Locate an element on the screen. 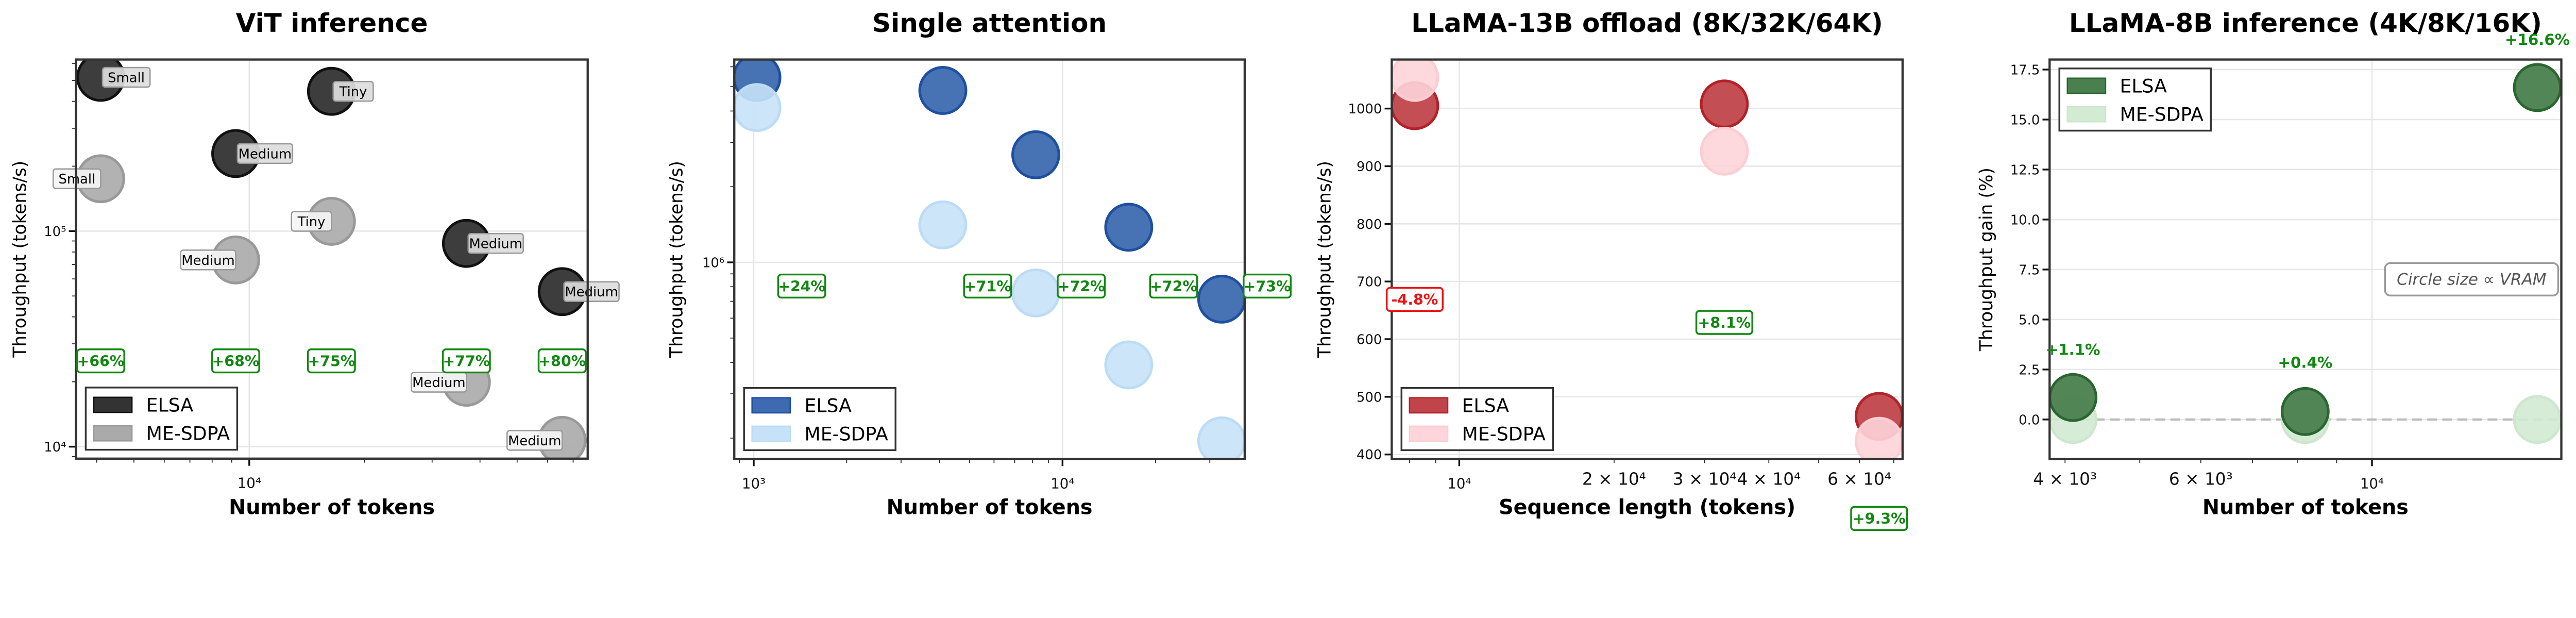 The height and width of the screenshot is (618, 2576). gain-annotation-text: +0.4% is located at coordinates (2305, 363).